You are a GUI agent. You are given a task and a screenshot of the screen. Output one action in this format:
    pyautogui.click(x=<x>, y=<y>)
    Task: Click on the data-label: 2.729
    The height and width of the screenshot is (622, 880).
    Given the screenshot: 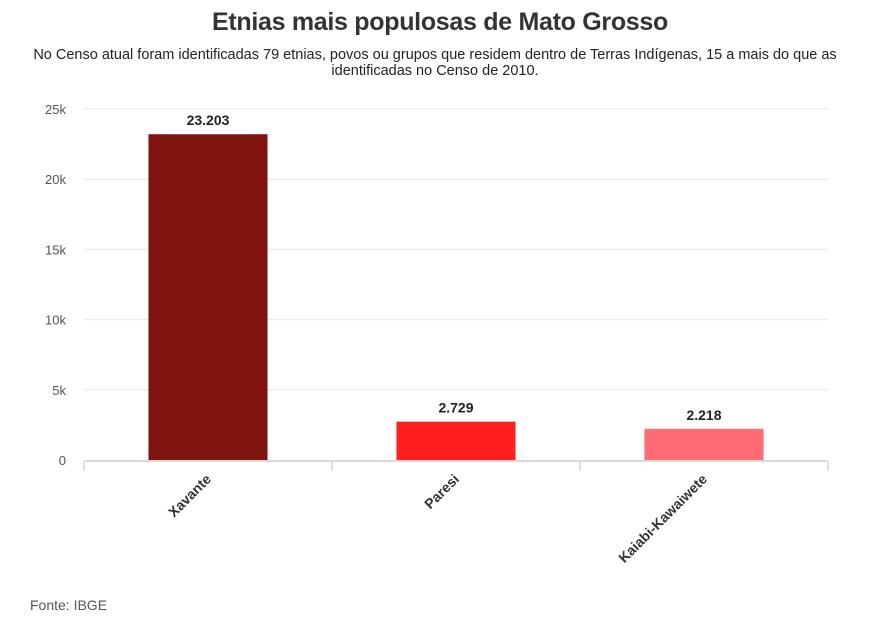 What is the action you would take?
    pyautogui.click(x=455, y=408)
    